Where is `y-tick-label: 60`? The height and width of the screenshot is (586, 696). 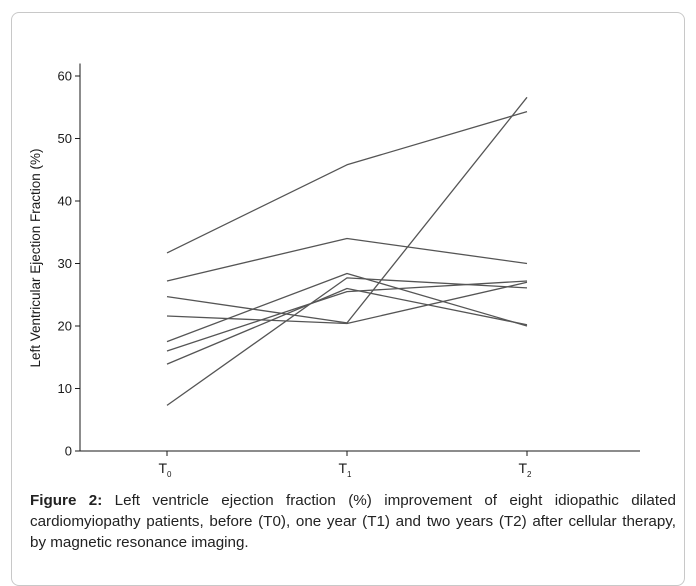
y-tick-label: 60 is located at coordinates (65, 76).